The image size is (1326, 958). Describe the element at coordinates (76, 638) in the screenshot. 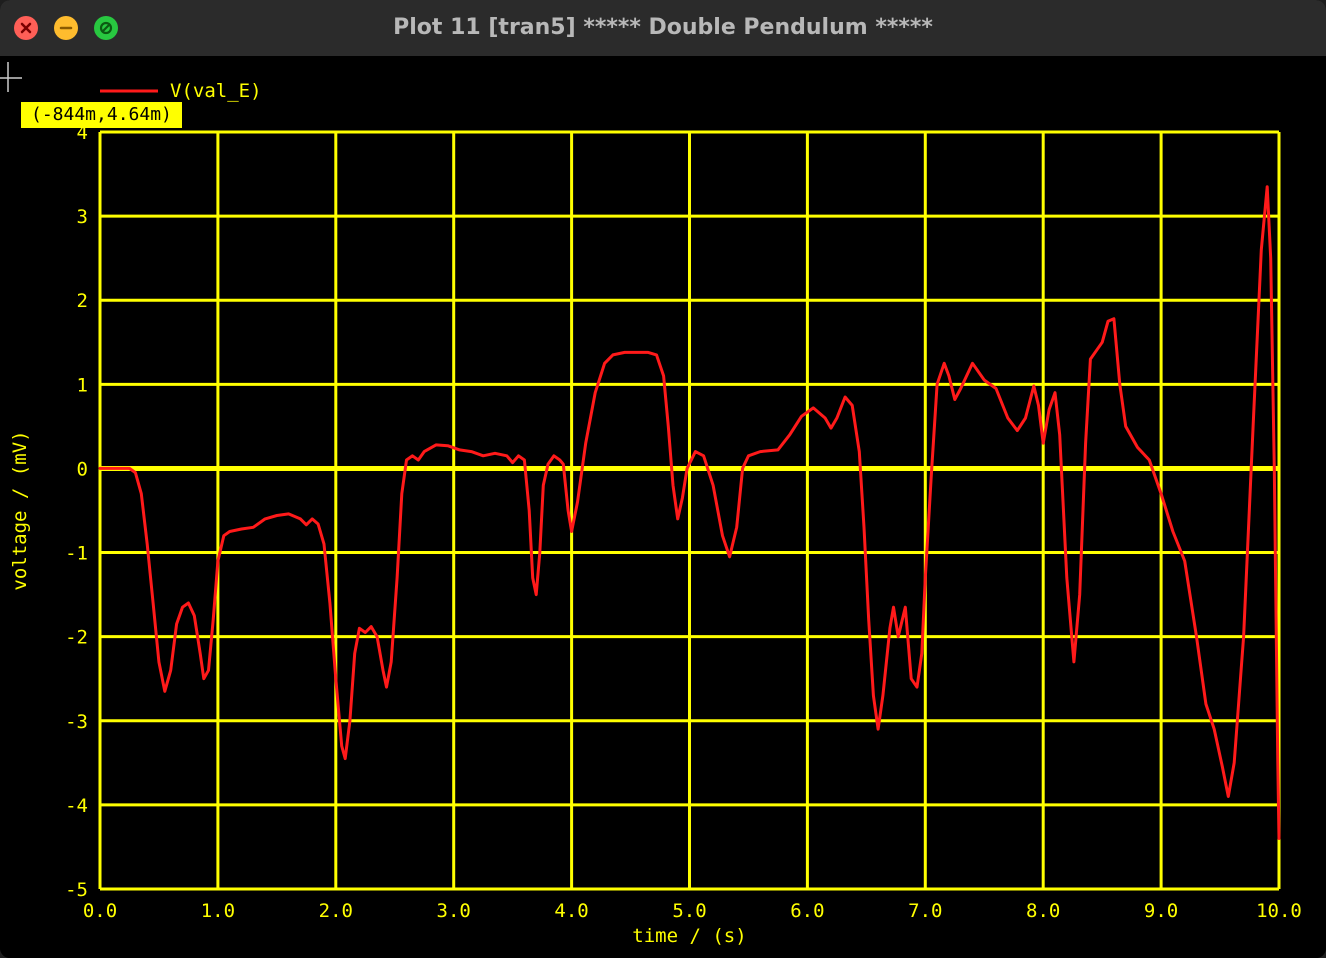

I see `y-tick-label: -2` at that location.